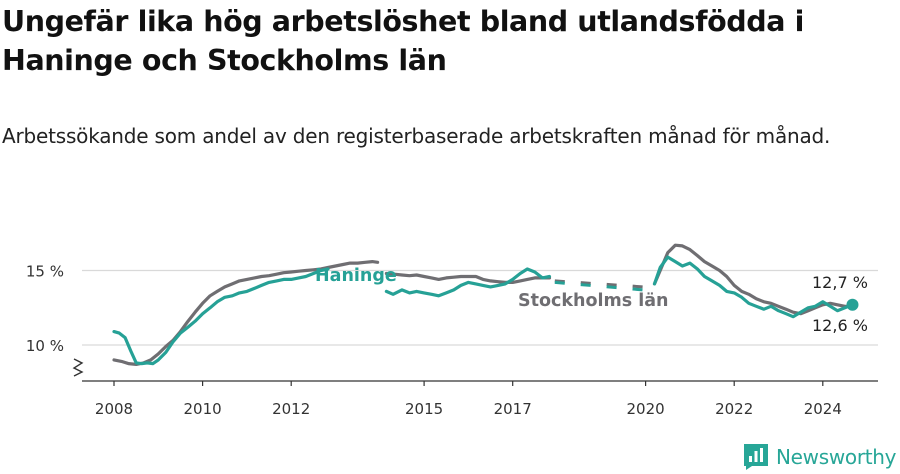  I want to click on series-line-haninge-recent, so click(753, 287).